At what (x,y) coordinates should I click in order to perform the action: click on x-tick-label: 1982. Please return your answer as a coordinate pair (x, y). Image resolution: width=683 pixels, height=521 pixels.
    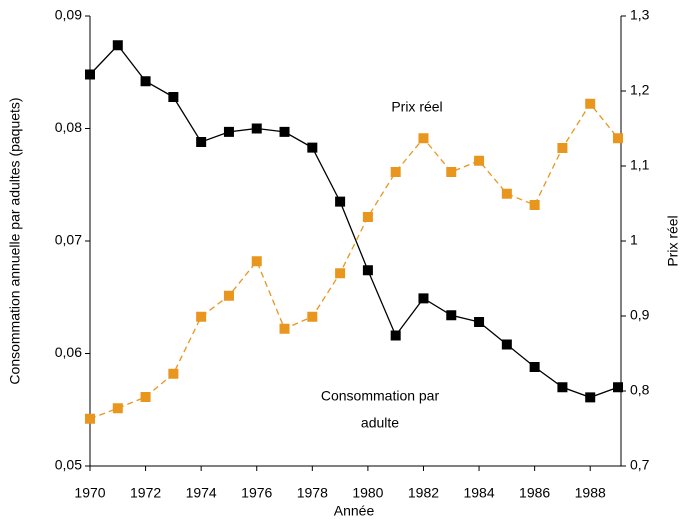
    Looking at the image, I should click on (423, 493).